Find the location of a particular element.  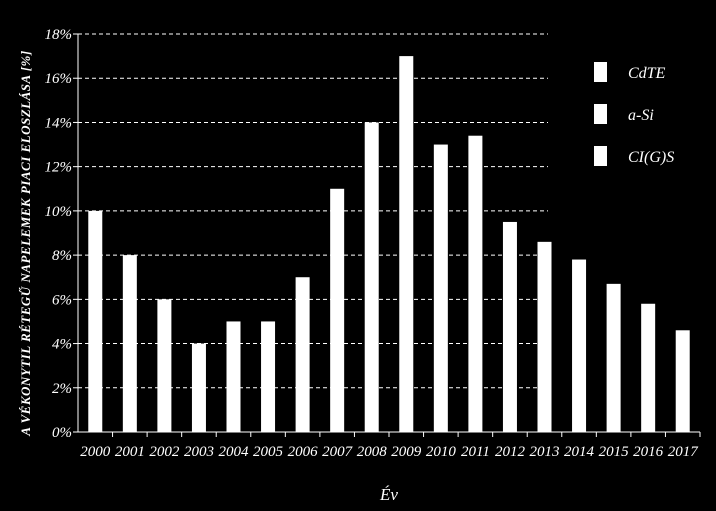

x-tick-label: 2011 is located at coordinates (475, 452).